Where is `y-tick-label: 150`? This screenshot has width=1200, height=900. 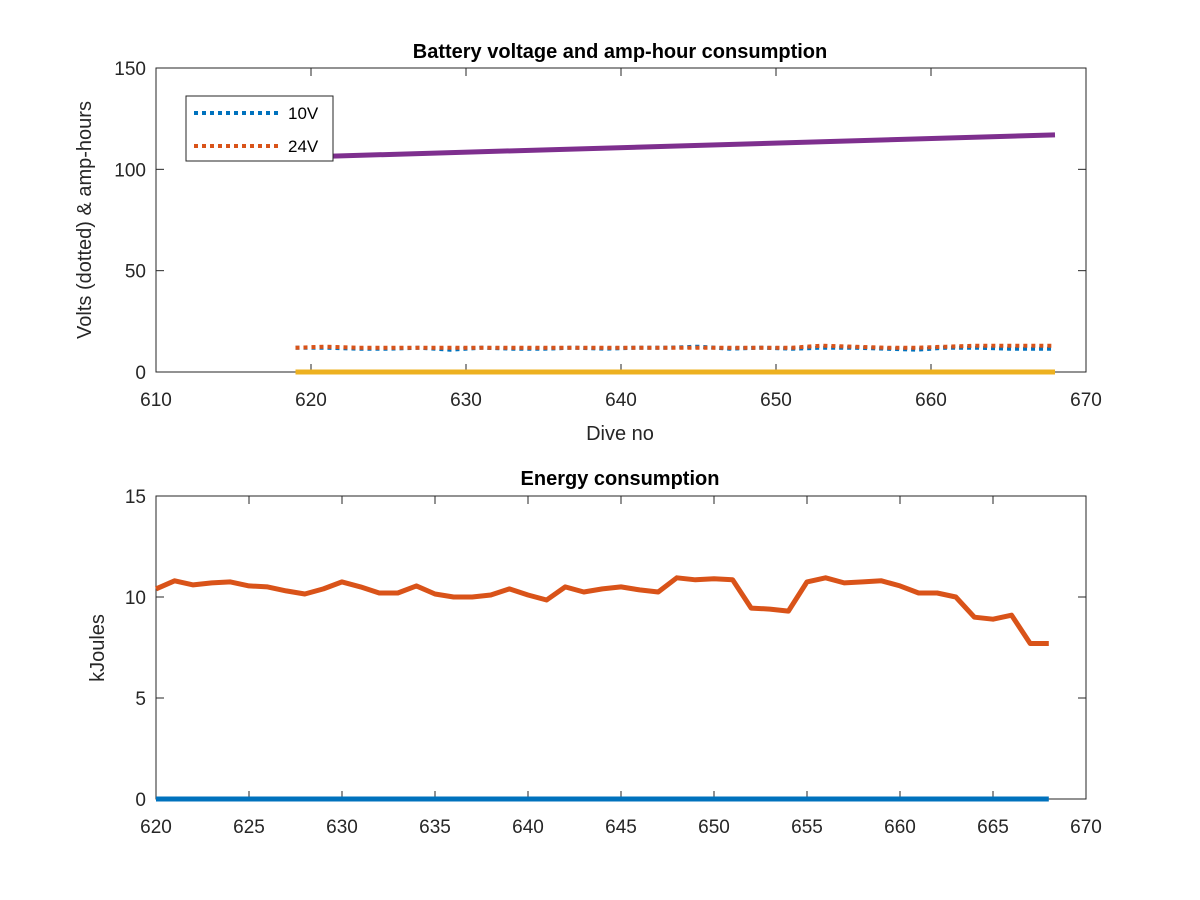
y-tick-label: 150 is located at coordinates (130, 69).